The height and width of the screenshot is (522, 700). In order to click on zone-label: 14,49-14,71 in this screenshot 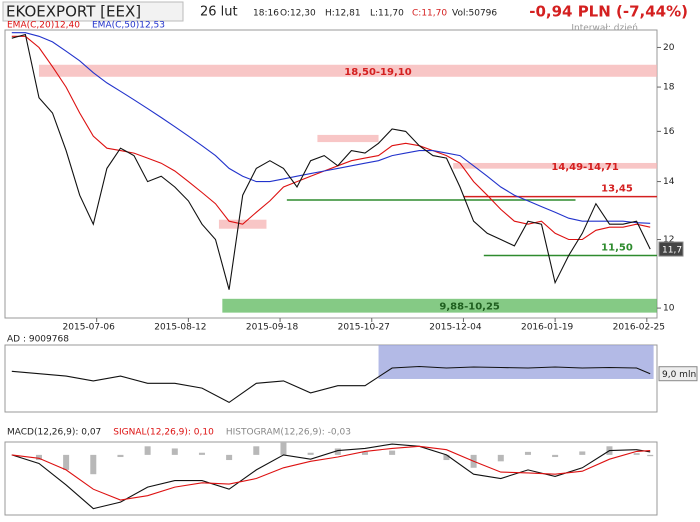, I will do `click(584, 167)`.